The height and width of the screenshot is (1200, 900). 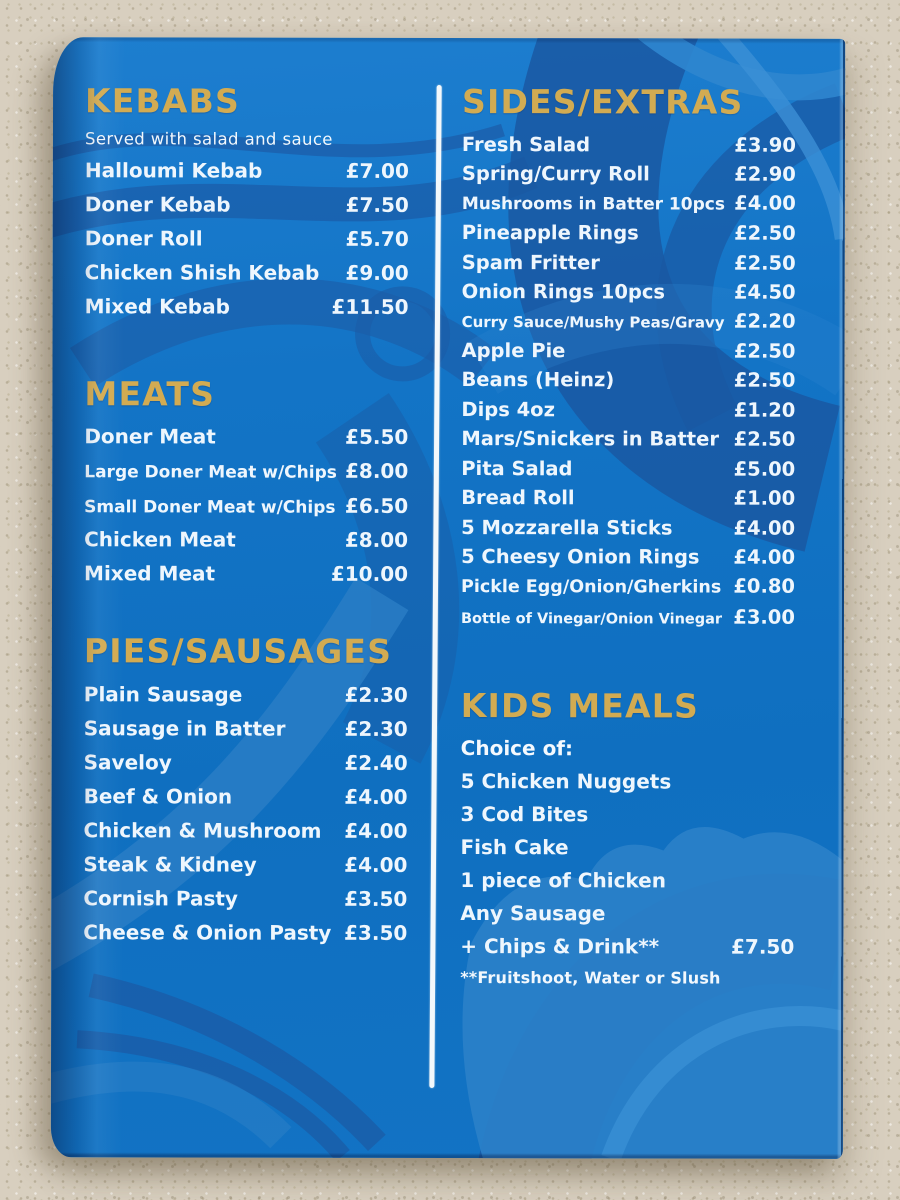 I want to click on menu-item-row: Pita Salad £5.00, so click(x=628, y=469).